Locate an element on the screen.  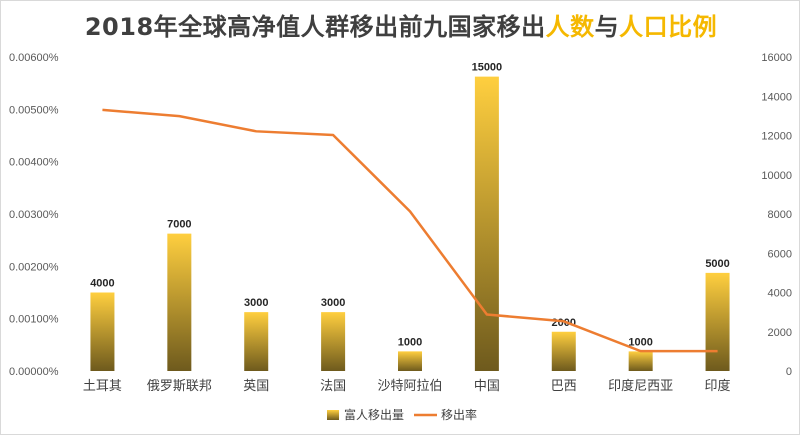
left-axis-tick: 0.00200% is located at coordinates (34, 267).